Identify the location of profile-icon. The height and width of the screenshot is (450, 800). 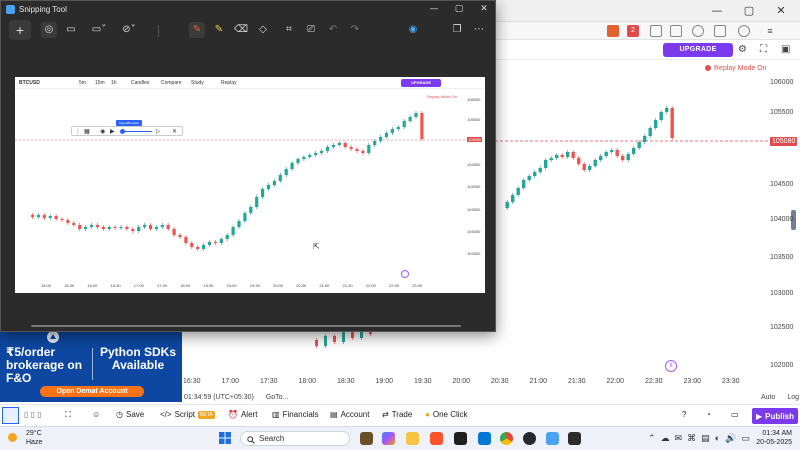
(744, 31).